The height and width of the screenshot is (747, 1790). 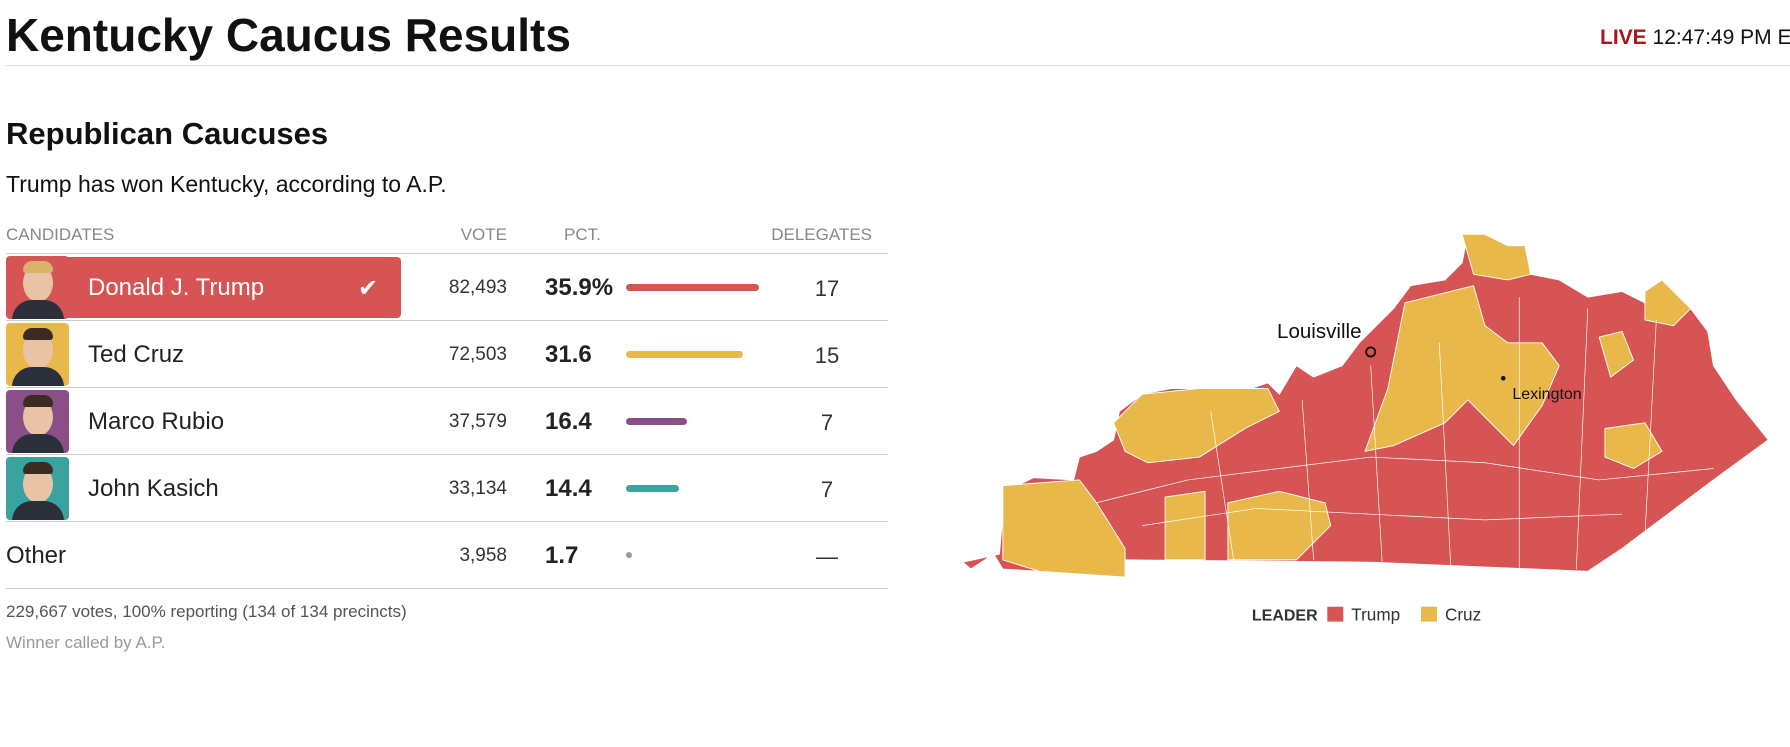 I want to click on vote-count: 33,134, so click(x=477, y=488).